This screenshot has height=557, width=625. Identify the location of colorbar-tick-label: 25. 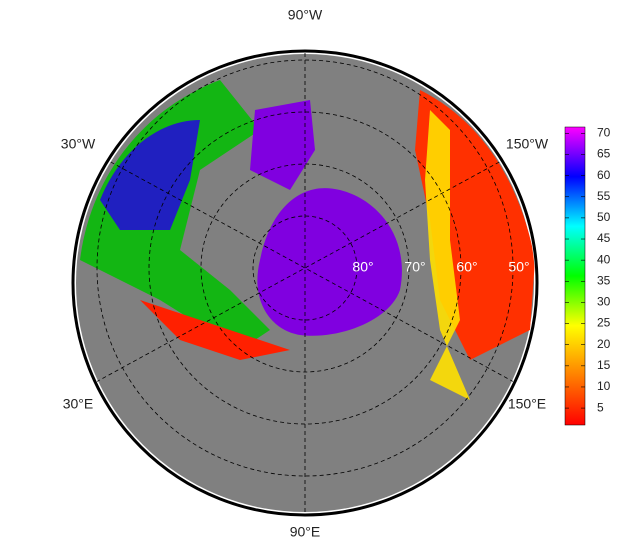
(604, 323).